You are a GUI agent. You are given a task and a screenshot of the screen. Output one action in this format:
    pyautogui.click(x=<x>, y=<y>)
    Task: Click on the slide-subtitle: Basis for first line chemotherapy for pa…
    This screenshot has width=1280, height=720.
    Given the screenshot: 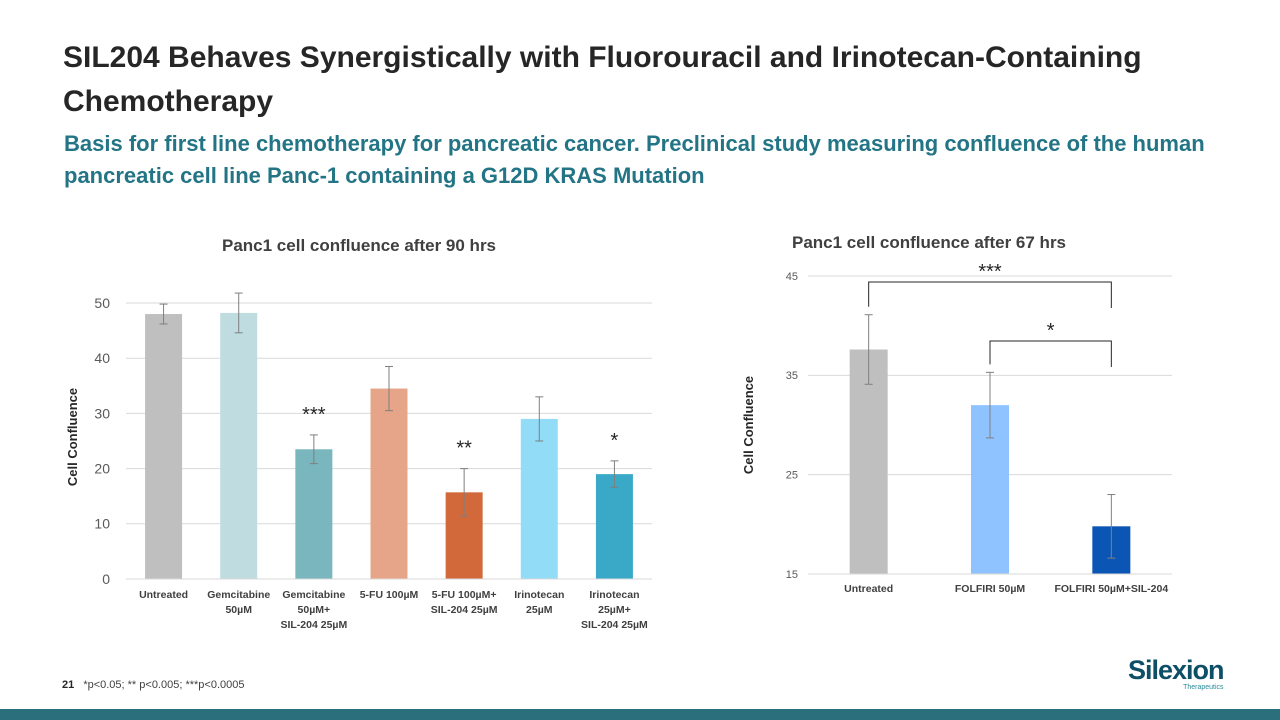 What is the action you would take?
    pyautogui.click(x=634, y=159)
    